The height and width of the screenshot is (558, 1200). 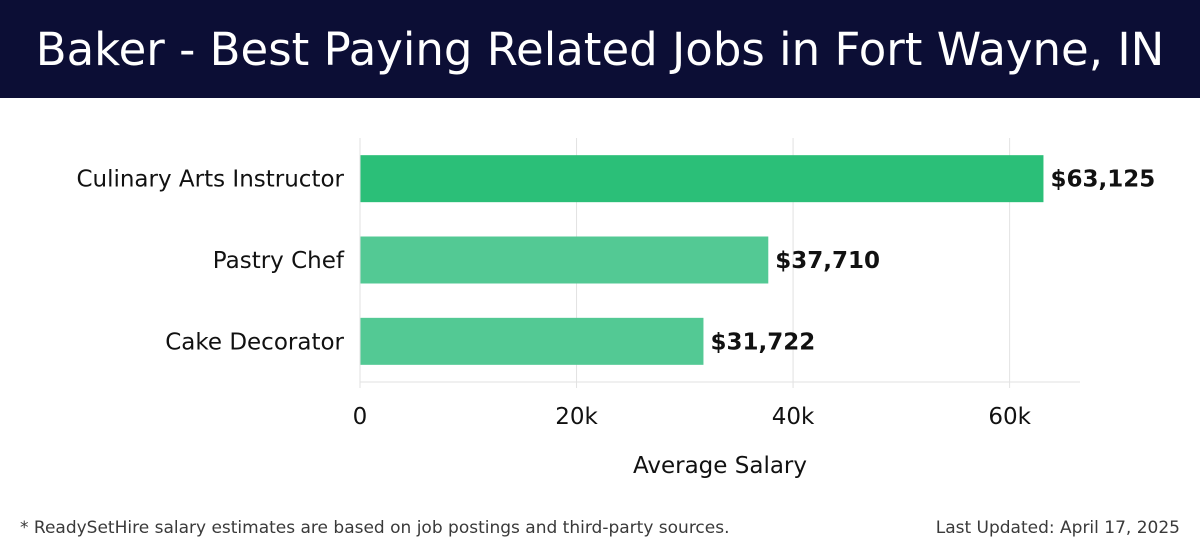 I want to click on category-label-2: Cake Decorator, so click(x=254, y=342).